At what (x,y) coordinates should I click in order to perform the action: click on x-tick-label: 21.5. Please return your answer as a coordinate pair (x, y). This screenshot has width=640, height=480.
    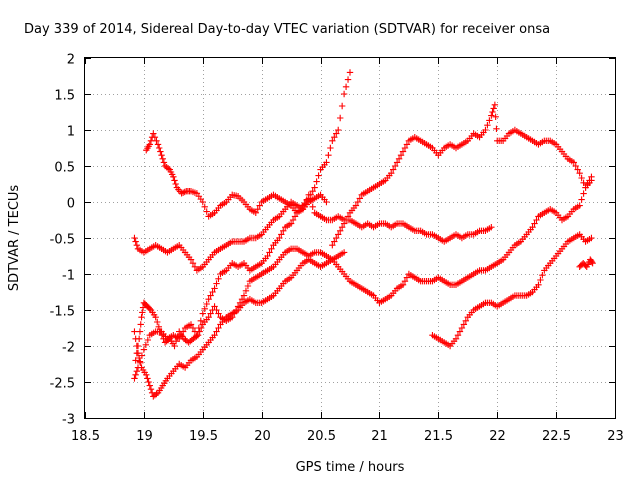
    Looking at the image, I should click on (438, 436).